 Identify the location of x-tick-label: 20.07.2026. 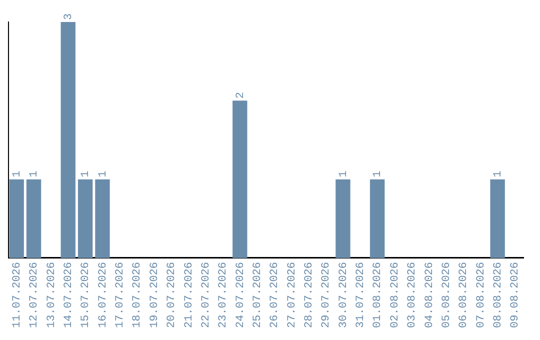
(172, 295).